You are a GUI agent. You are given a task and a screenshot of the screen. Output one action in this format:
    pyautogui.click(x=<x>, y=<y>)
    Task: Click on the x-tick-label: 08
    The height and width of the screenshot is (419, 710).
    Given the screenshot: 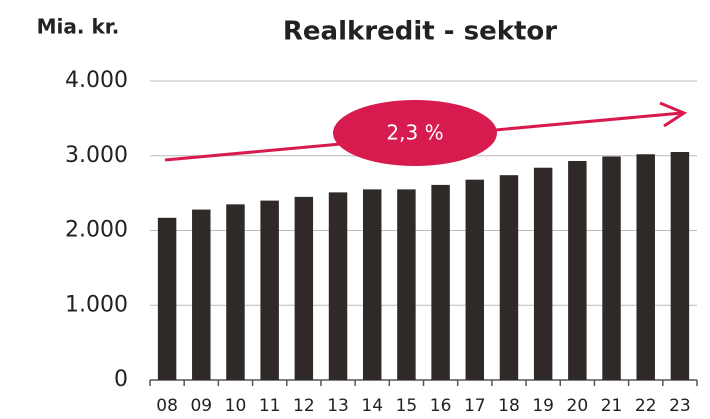 What is the action you would take?
    pyautogui.click(x=167, y=406)
    